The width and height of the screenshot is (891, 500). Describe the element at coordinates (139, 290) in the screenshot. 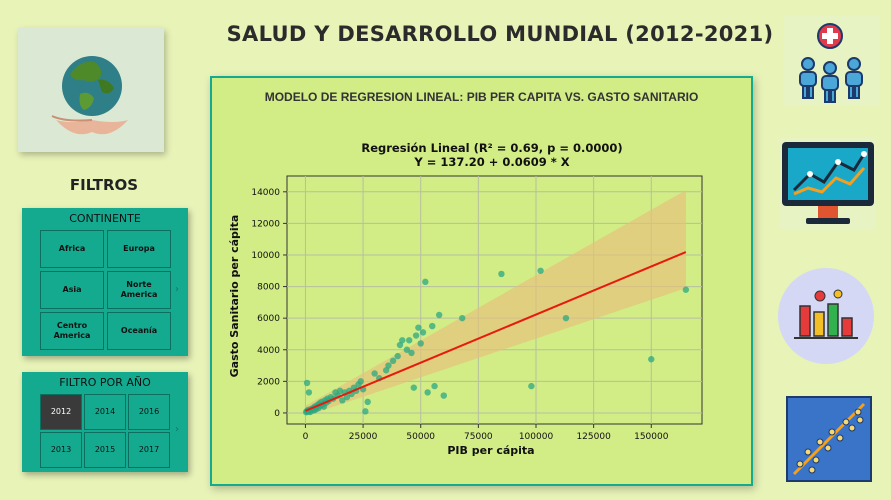

I see `continent-option-norte-america: Norte America` at that location.